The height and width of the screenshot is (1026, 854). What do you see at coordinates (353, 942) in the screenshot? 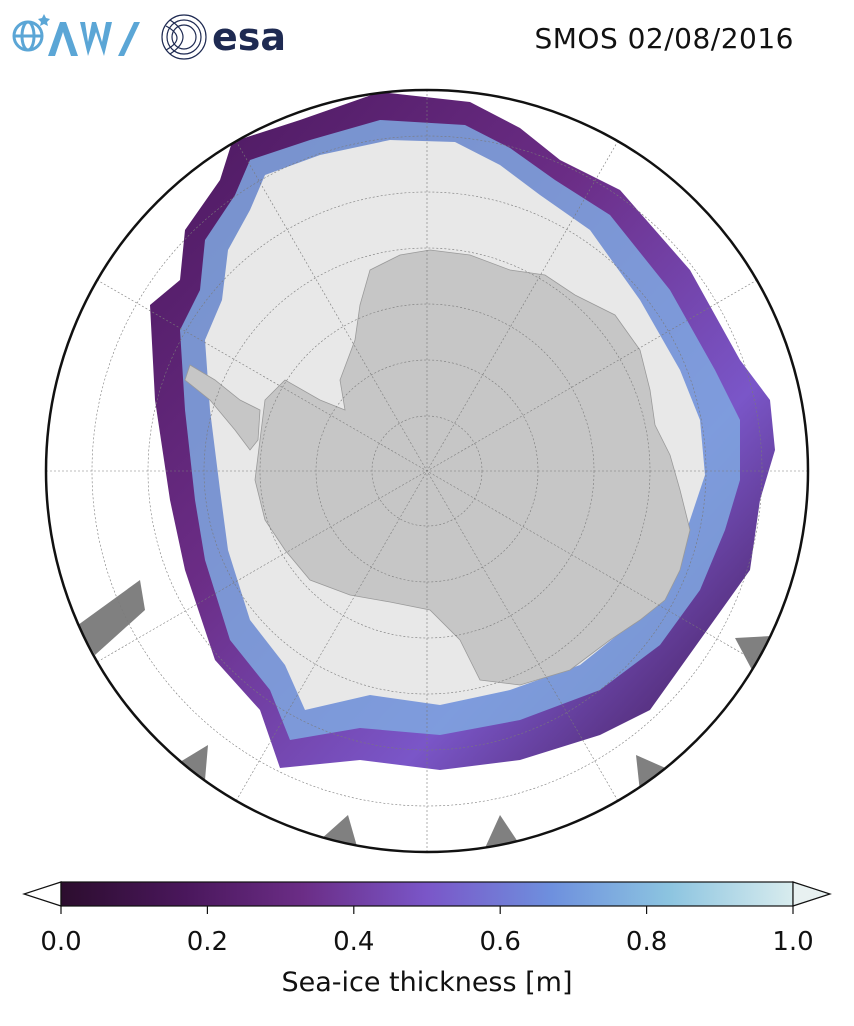
I see `colorbar-tick-label: 0.4` at bounding box center [353, 942].